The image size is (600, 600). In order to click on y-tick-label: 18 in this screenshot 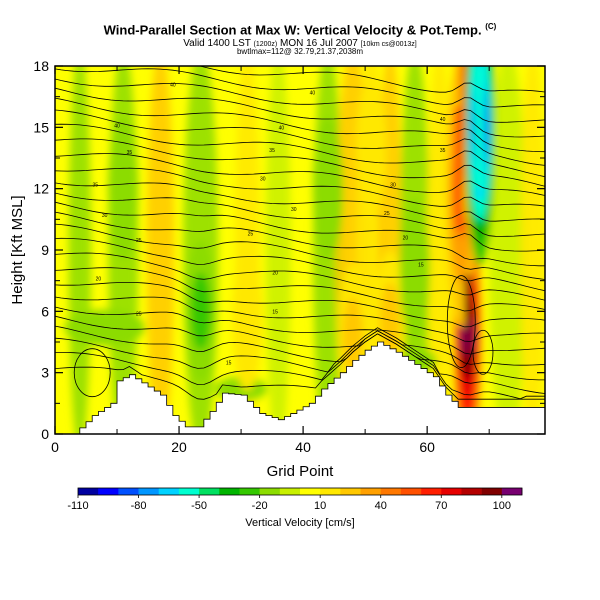, I will do `click(41, 66)`.